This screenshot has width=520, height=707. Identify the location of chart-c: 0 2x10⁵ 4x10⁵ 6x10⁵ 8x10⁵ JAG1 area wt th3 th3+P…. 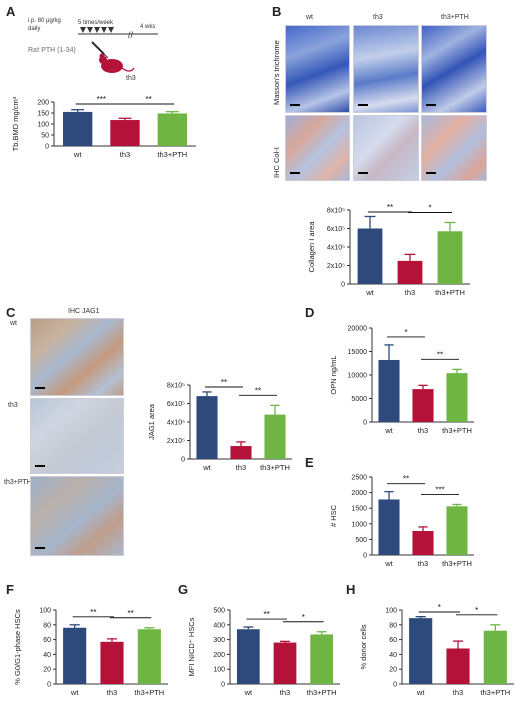
(219, 425).